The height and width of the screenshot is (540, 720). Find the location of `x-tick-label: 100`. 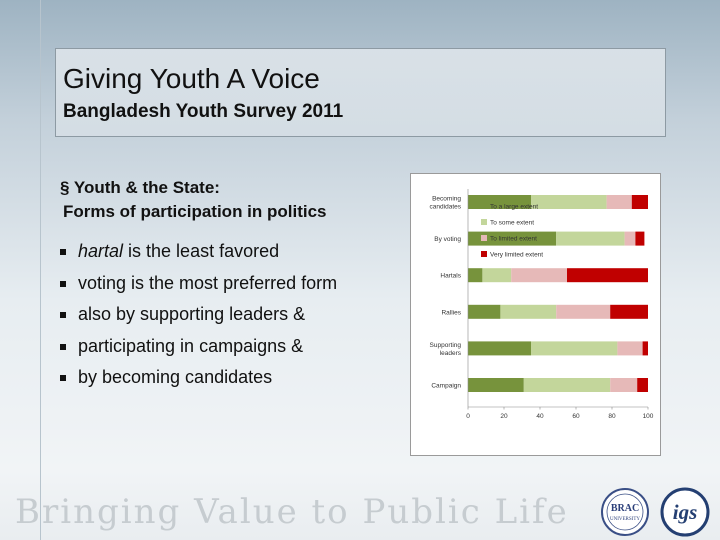

x-tick-label: 100 is located at coordinates (648, 416).